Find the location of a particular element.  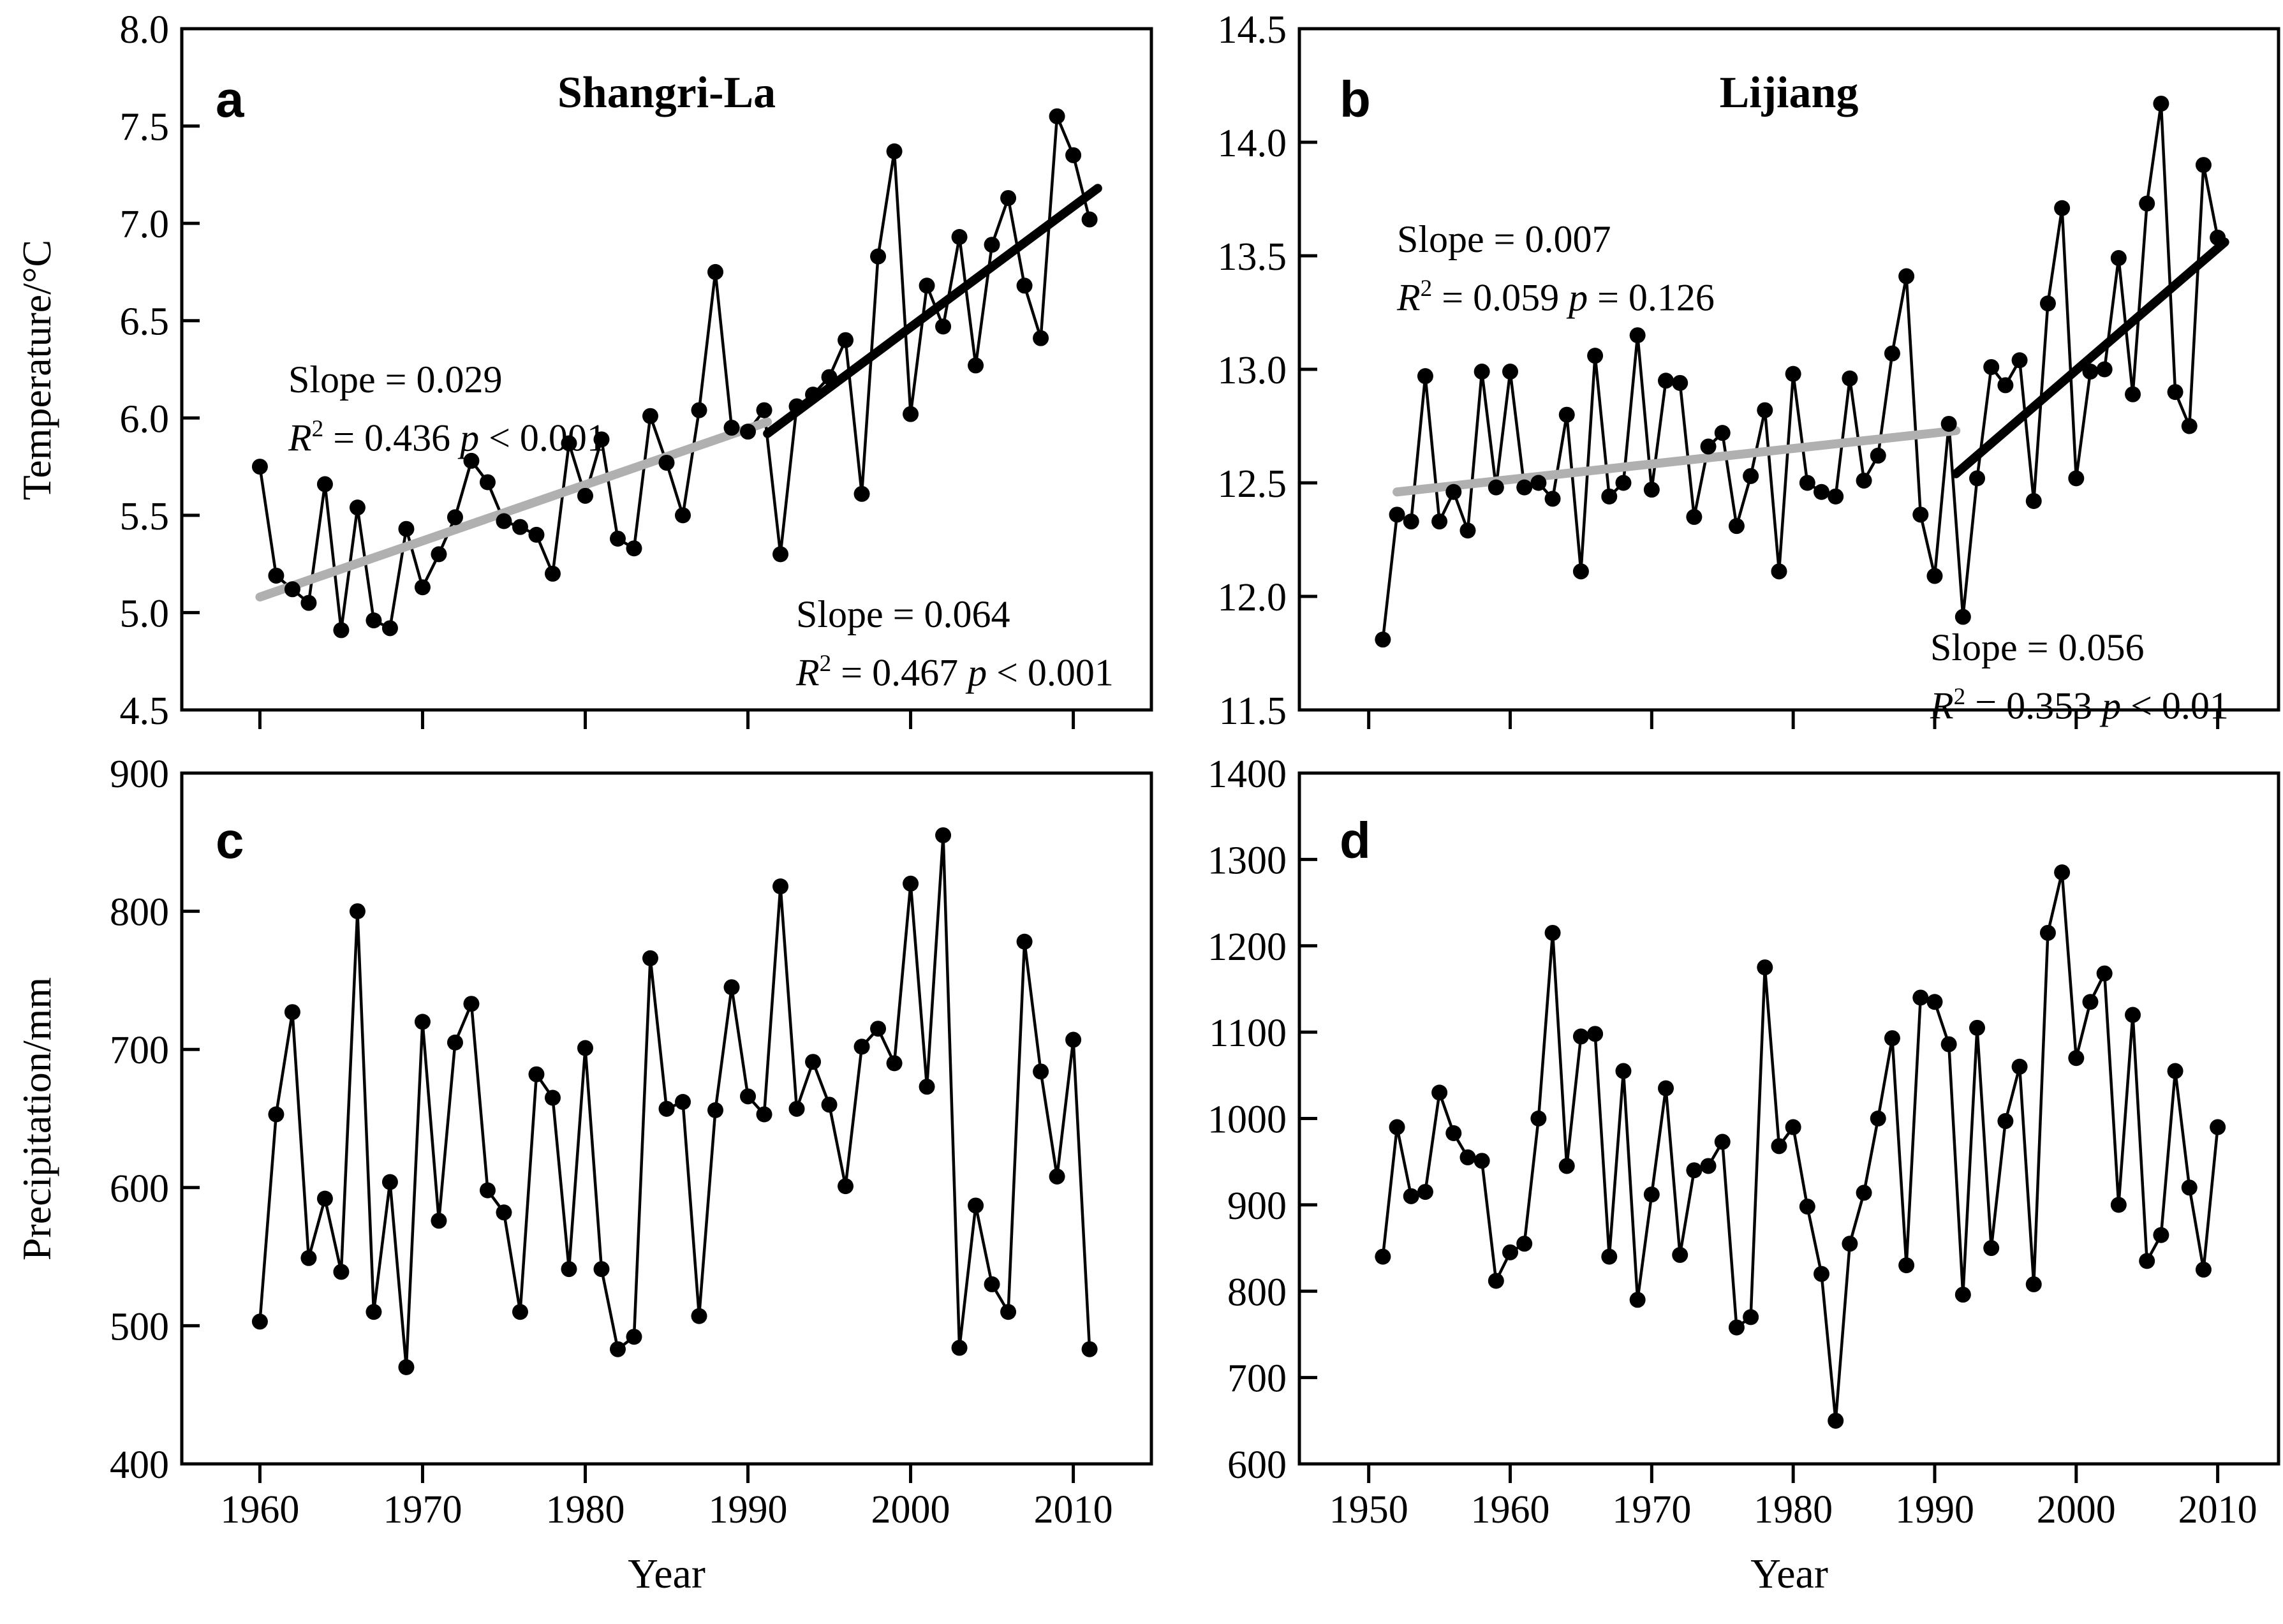

data-point-b-1972 is located at coordinates (1680, 382).